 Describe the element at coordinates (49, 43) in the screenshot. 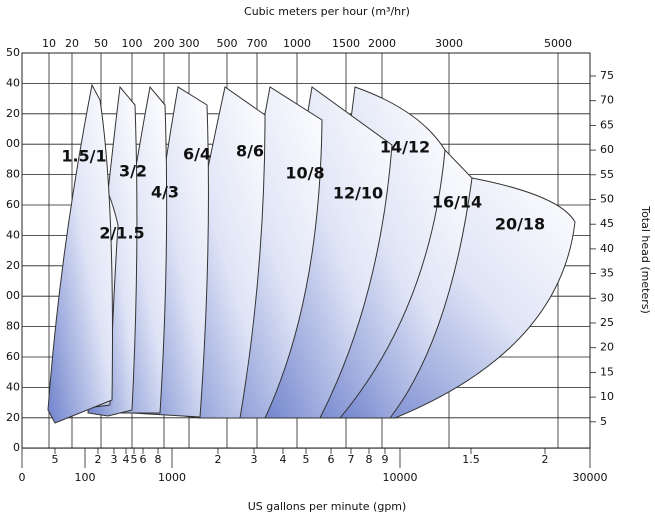

I see `top-tick-label: 10` at that location.